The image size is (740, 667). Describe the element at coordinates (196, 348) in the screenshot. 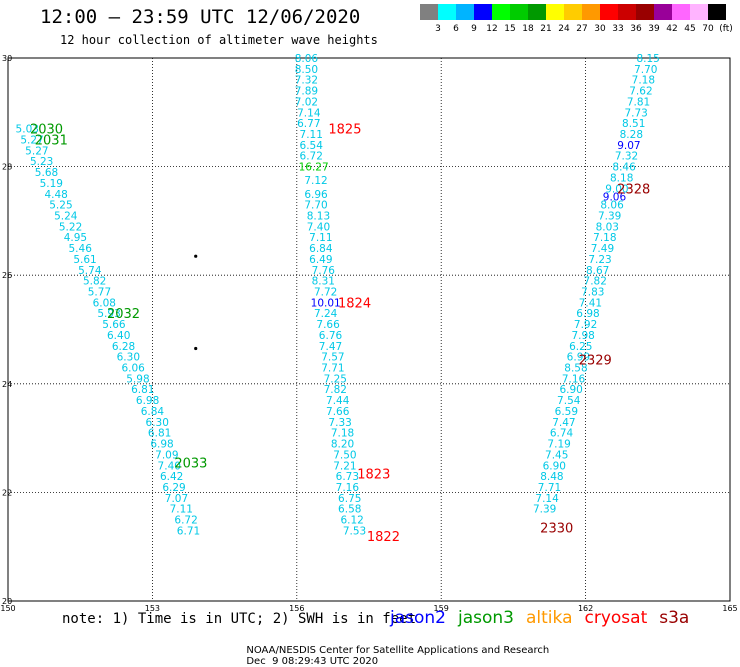

I see `data-dot` at that location.